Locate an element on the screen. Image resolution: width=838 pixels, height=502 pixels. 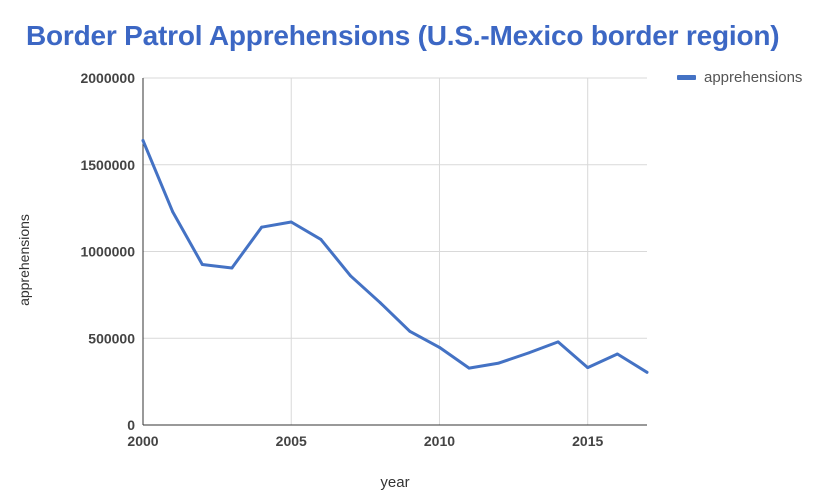
x-tick-label: 2005 is located at coordinates (291, 441).